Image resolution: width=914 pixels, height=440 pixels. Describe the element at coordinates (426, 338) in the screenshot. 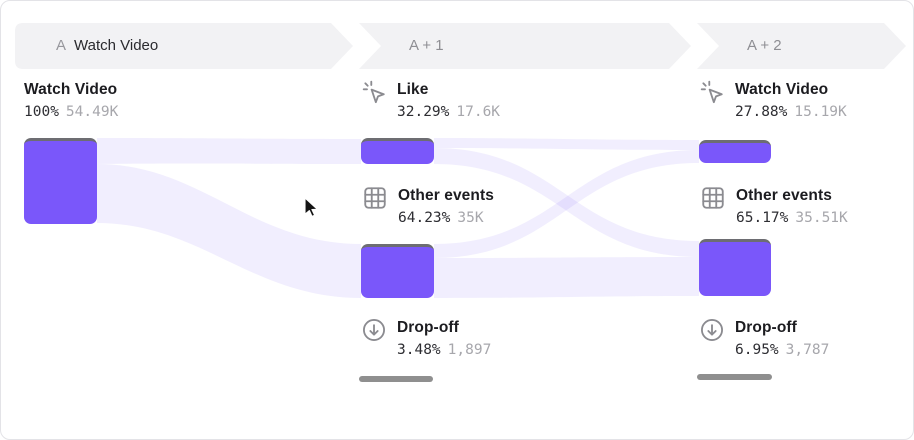

I see `event-label-dropoff-a1: Drop-off 3.48% 1,897` at that location.